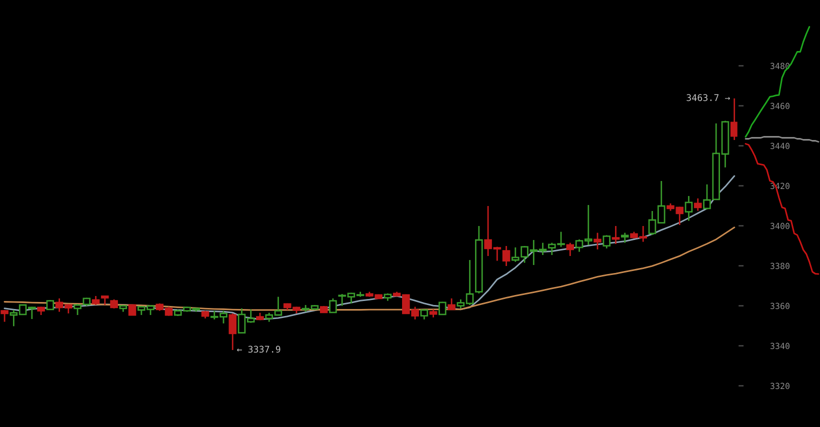 The height and width of the screenshot is (427, 820). What do you see at coordinates (708, 98) in the screenshot?
I see `annotation: 3463.7 →` at bounding box center [708, 98].